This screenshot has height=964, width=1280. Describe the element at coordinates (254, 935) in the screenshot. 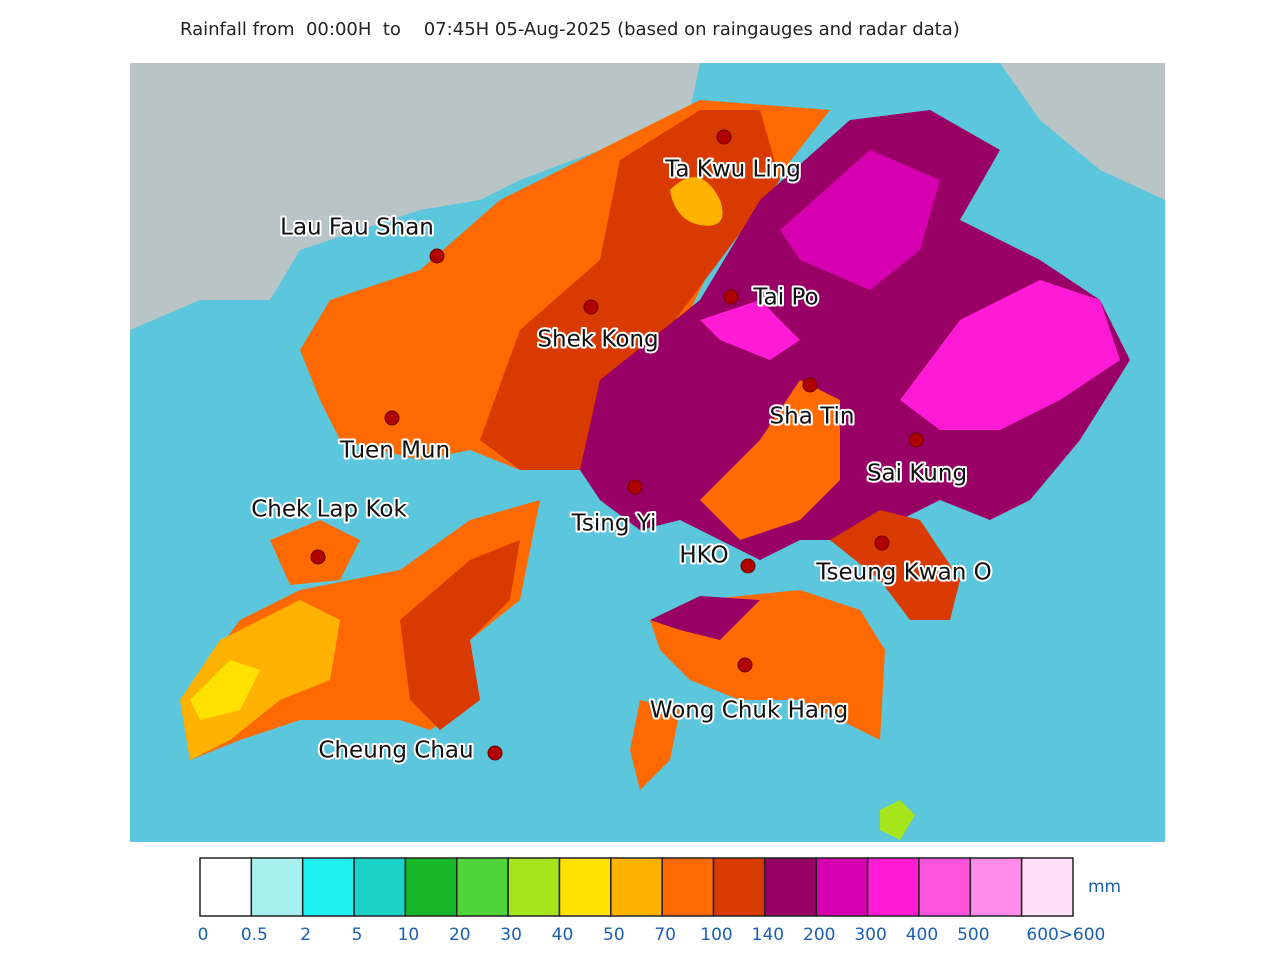

I see `legend-tick-label: 0.5` at that location.